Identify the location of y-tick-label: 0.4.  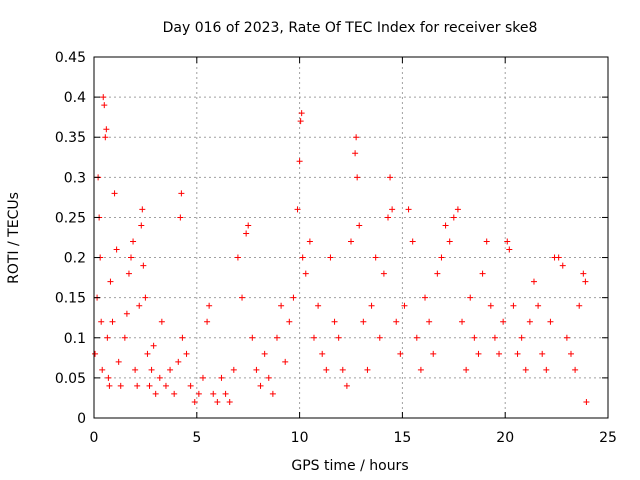
(75, 98).